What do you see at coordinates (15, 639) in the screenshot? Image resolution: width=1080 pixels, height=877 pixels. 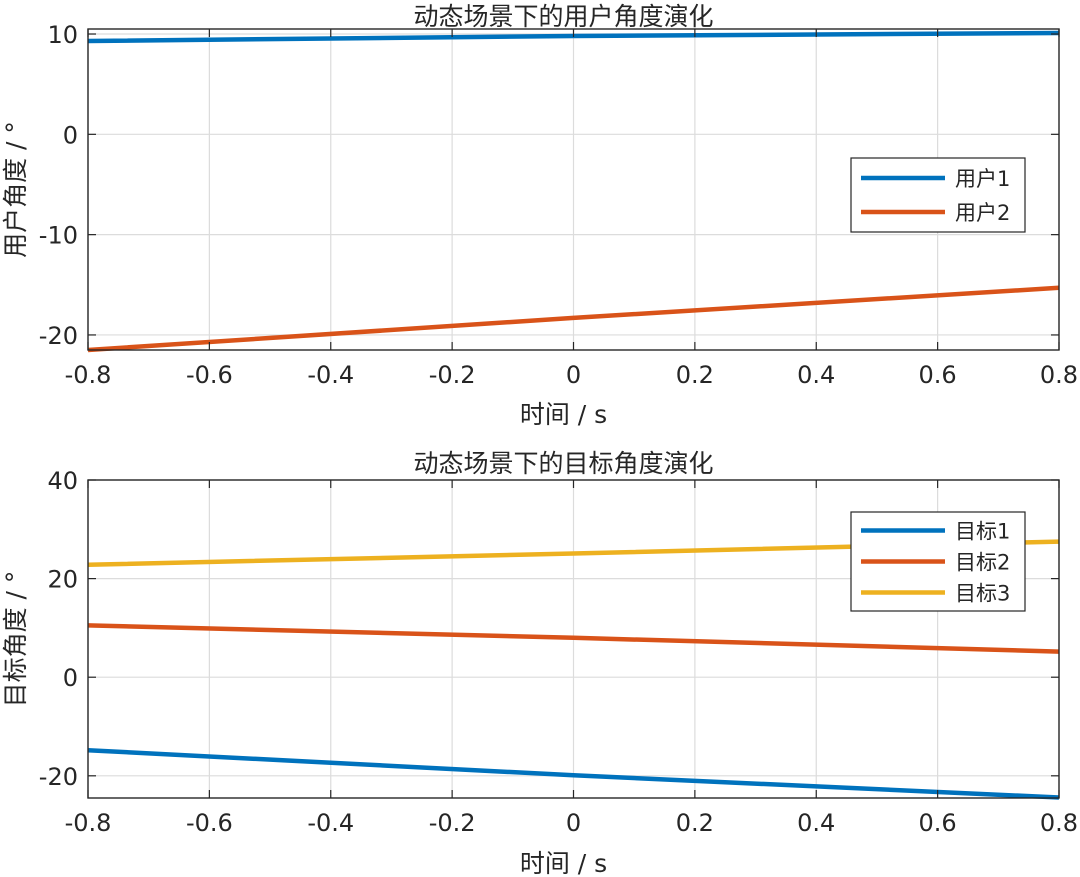 I see `y-axis-label: 目标角度 / °` at bounding box center [15, 639].